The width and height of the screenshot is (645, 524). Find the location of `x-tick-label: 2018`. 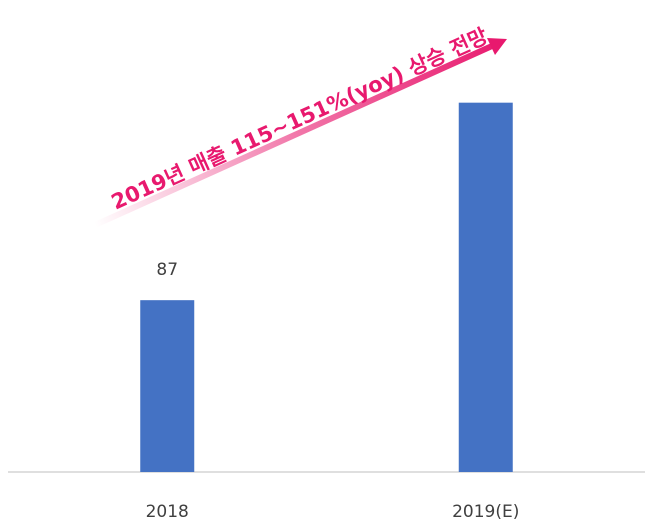

x-tick-label: 2018 is located at coordinates (167, 512).